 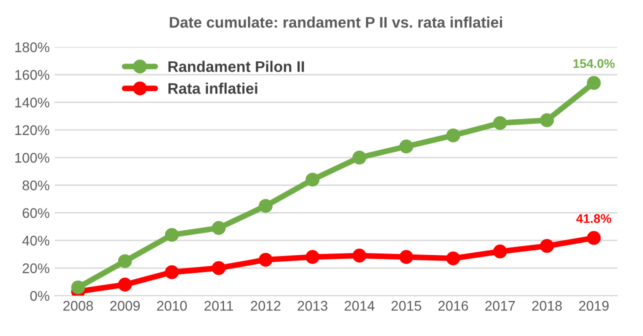 I want to click on x-tick-label: 2011, so click(x=219, y=305).